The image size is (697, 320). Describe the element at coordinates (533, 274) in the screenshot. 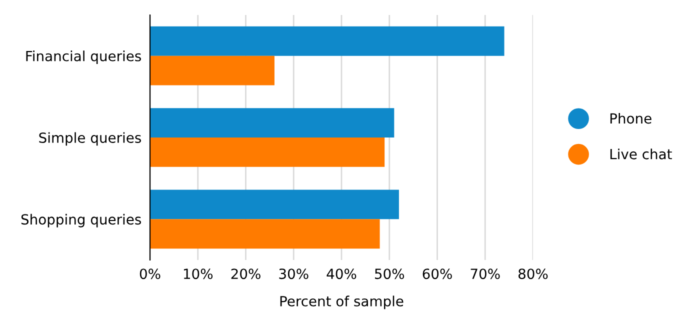

I see `x-tick-label: 80%` at that location.